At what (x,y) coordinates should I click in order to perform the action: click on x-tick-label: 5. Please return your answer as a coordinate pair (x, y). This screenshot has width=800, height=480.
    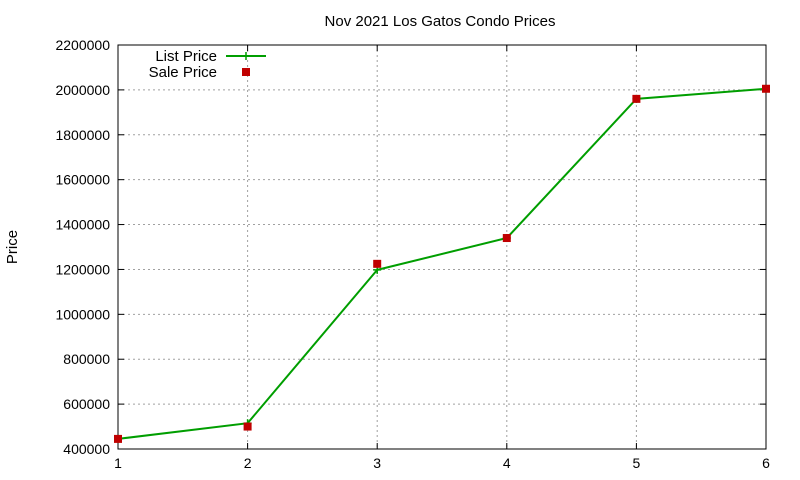
    Looking at the image, I should click on (637, 463).